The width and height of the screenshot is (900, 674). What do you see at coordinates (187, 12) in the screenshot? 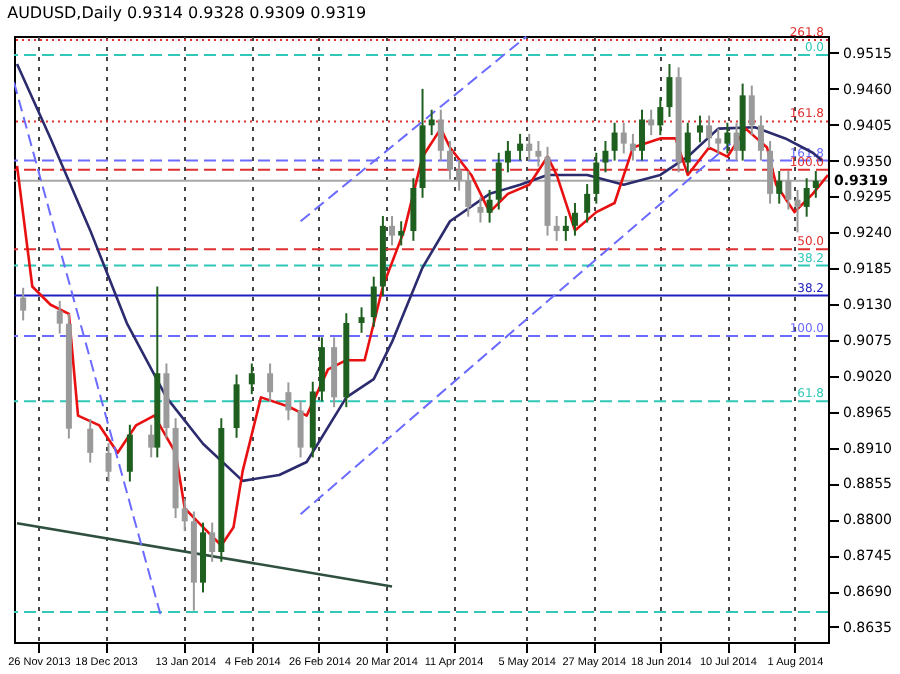
I see `chart-title: AUDUSD,Daily 0.9314 0.9328 0.9309 0.9319` at bounding box center [187, 12].